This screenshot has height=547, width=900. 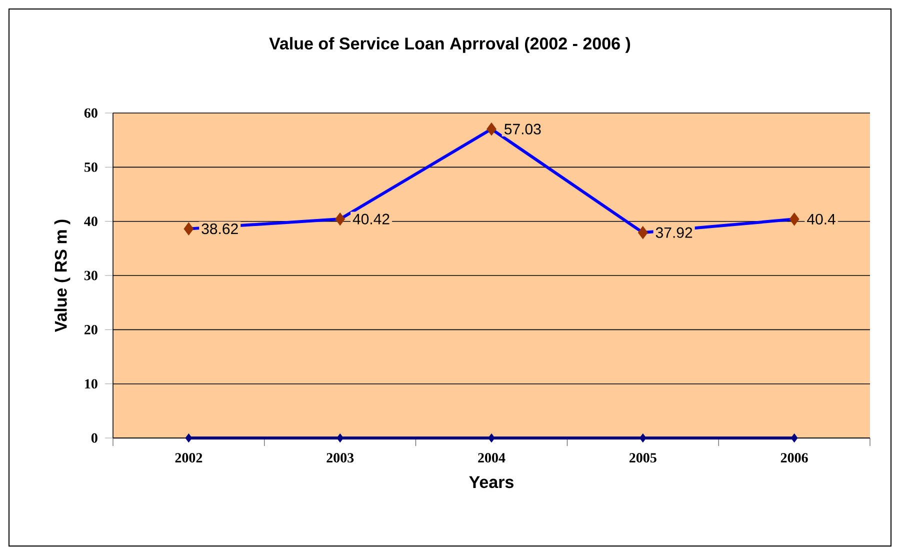 I want to click on data-label: 57.03, so click(x=522, y=129).